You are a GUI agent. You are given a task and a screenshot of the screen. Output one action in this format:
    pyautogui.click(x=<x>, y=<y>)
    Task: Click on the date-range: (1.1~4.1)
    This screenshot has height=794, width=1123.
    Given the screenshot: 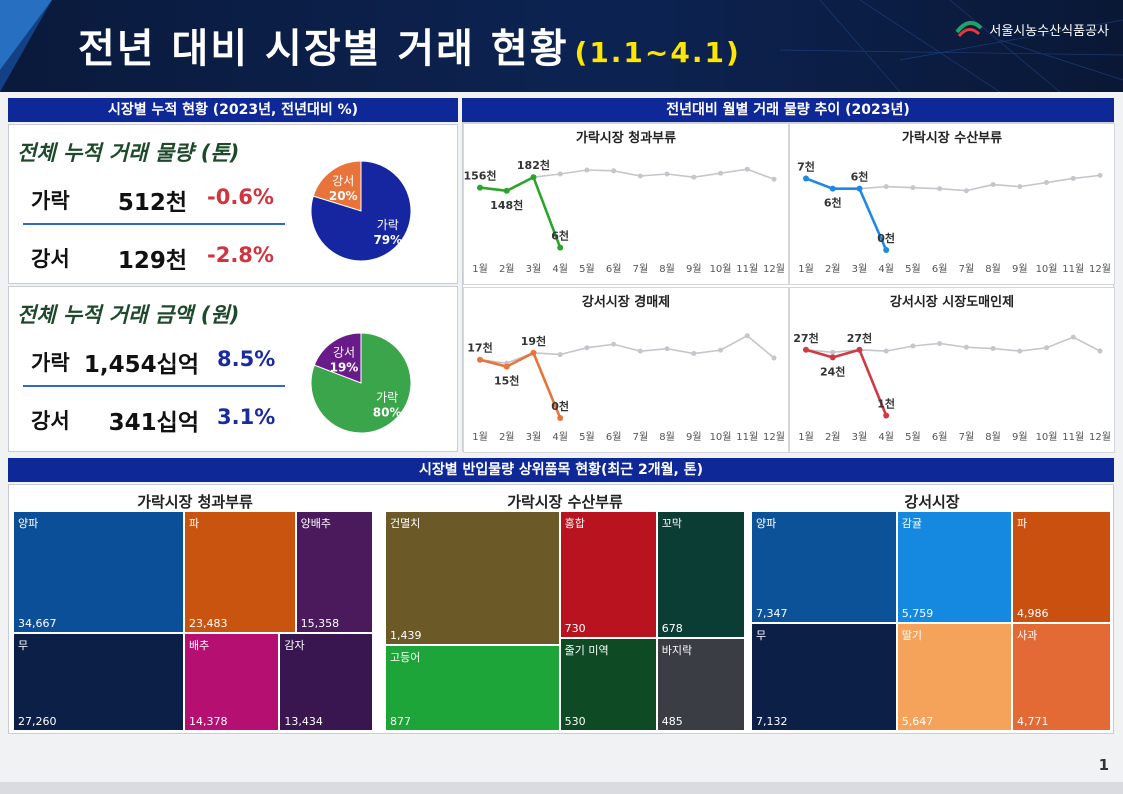 What is the action you would take?
    pyautogui.click(x=657, y=52)
    